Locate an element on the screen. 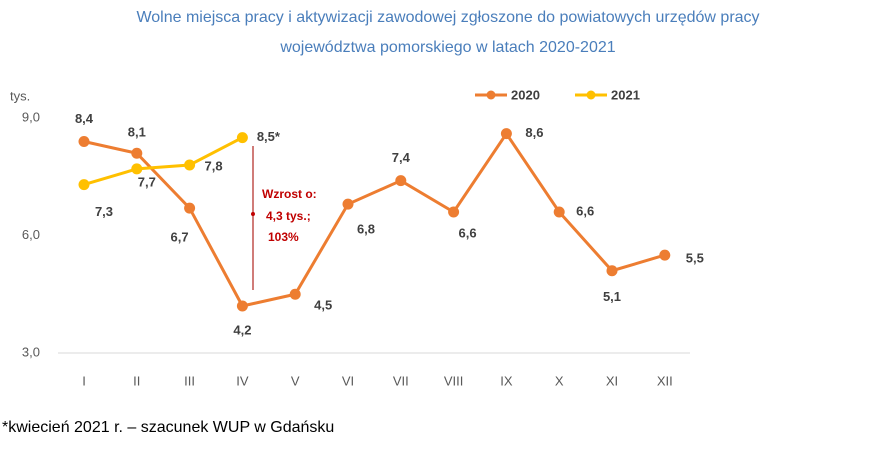 The width and height of the screenshot is (893, 464). data-label: 5,5 is located at coordinates (695, 258).